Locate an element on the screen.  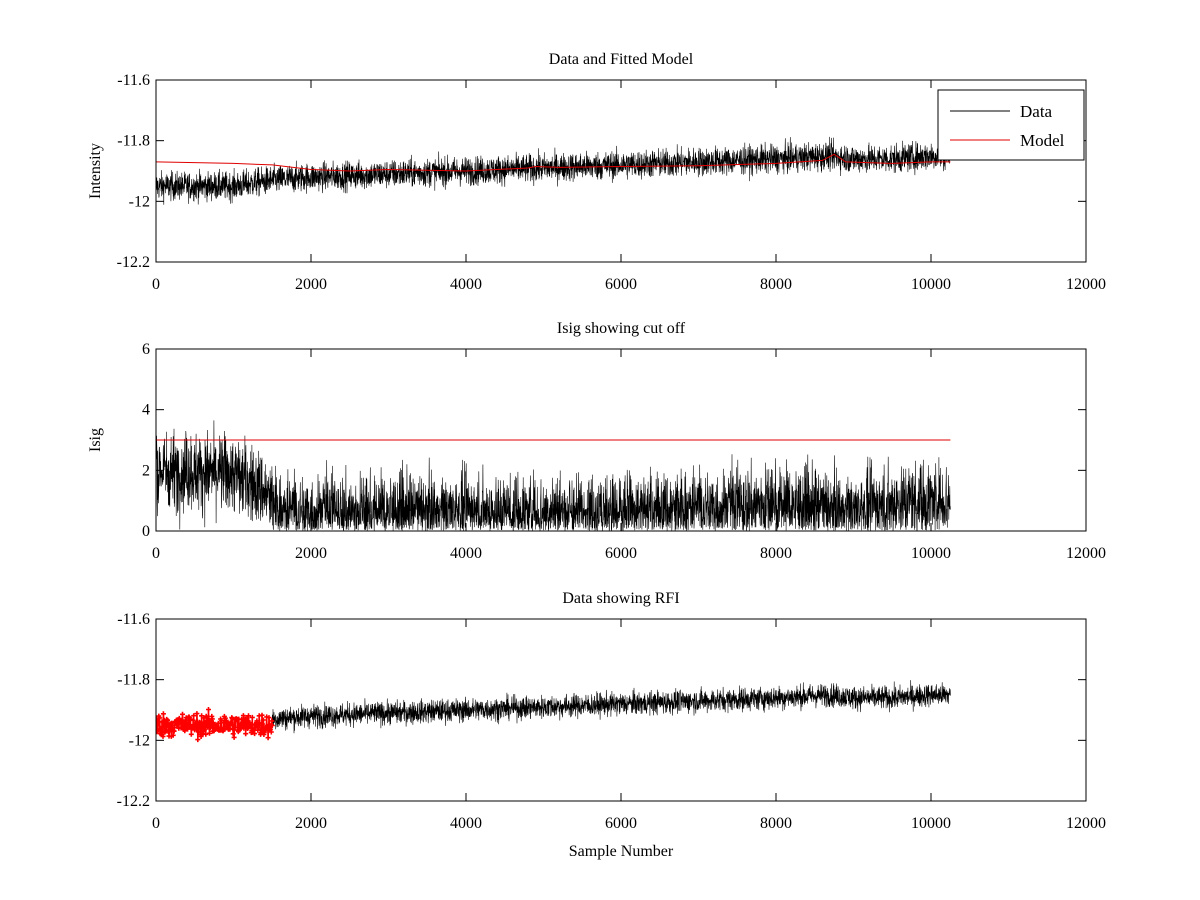
chart-title: Data showing RFI is located at coordinates (620, 598).